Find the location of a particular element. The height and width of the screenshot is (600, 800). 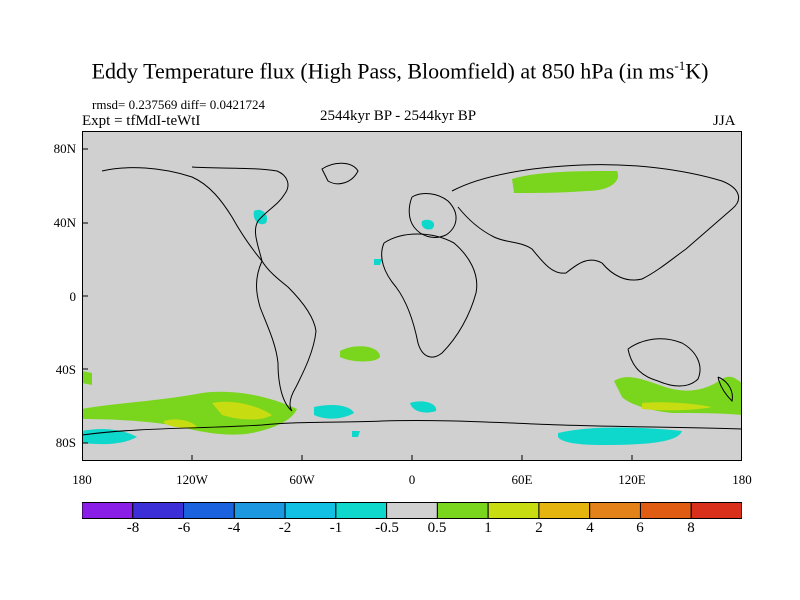

lon-label-120e: 120E is located at coordinates (632, 479).